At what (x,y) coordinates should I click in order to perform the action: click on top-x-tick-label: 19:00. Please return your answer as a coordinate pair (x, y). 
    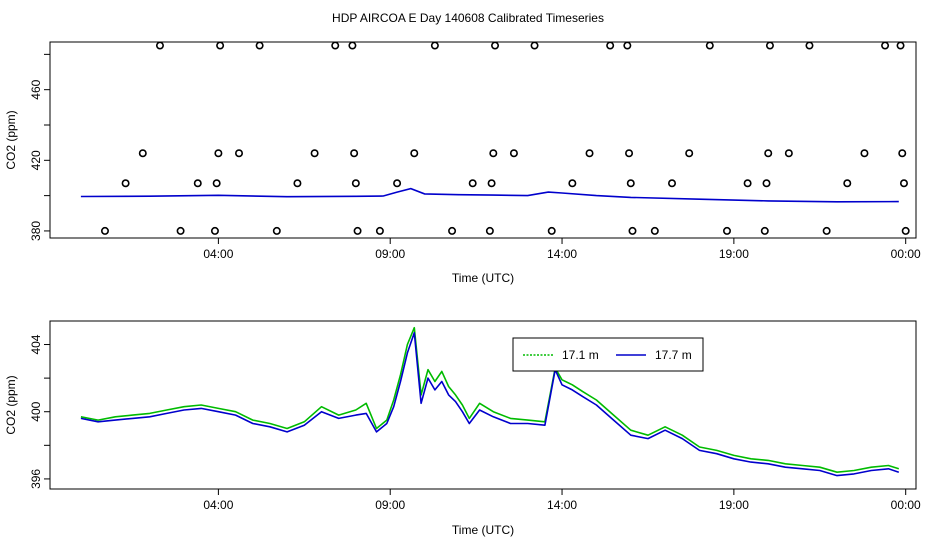
    Looking at the image, I should click on (734, 254).